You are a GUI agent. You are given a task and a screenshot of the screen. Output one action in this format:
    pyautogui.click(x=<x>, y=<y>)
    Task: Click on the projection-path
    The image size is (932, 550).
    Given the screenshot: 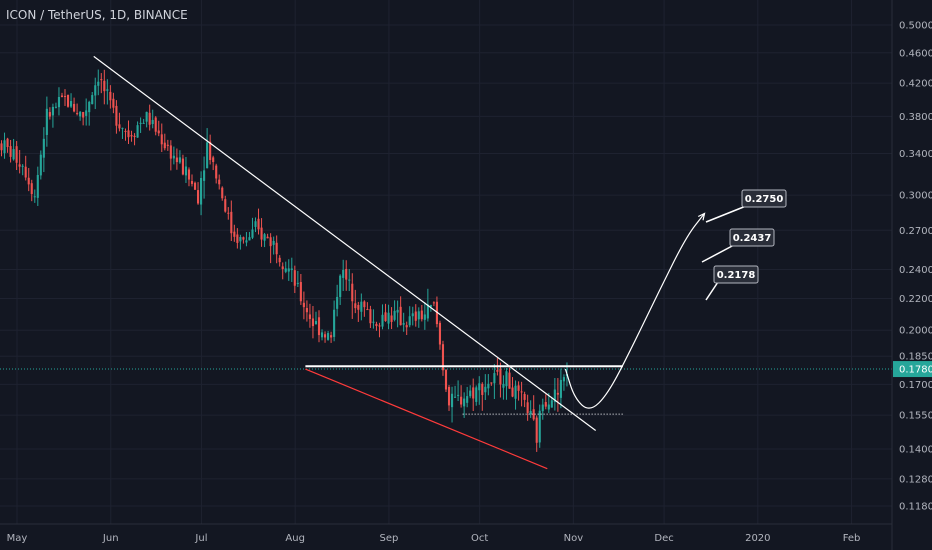 What is the action you would take?
    pyautogui.click(x=635, y=311)
    